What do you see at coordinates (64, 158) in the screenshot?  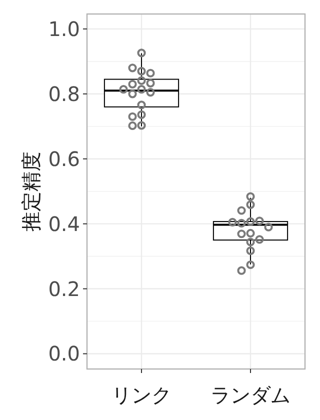 I see `y-tick-label: 0.6` at bounding box center [64, 158].